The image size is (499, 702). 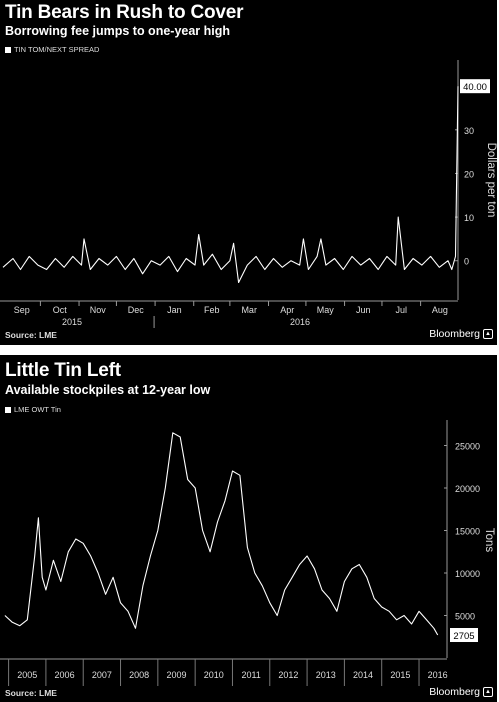 What do you see at coordinates (400, 675) in the screenshot?
I see `x-tick-label: 2015` at bounding box center [400, 675].